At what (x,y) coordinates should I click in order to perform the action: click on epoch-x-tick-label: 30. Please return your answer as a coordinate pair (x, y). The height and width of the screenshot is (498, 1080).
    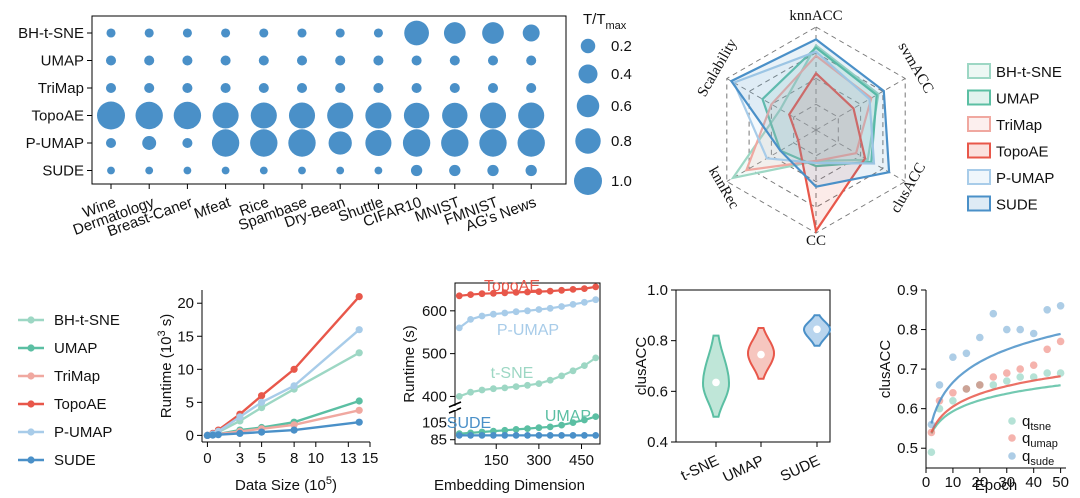
    Looking at the image, I should click on (1006, 482).